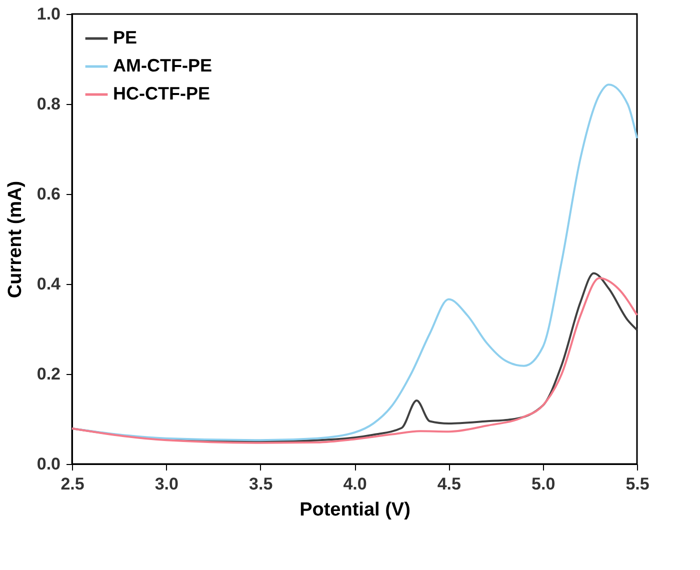  What do you see at coordinates (72, 484) in the screenshot?
I see `x-tick-label: 2.5` at bounding box center [72, 484].